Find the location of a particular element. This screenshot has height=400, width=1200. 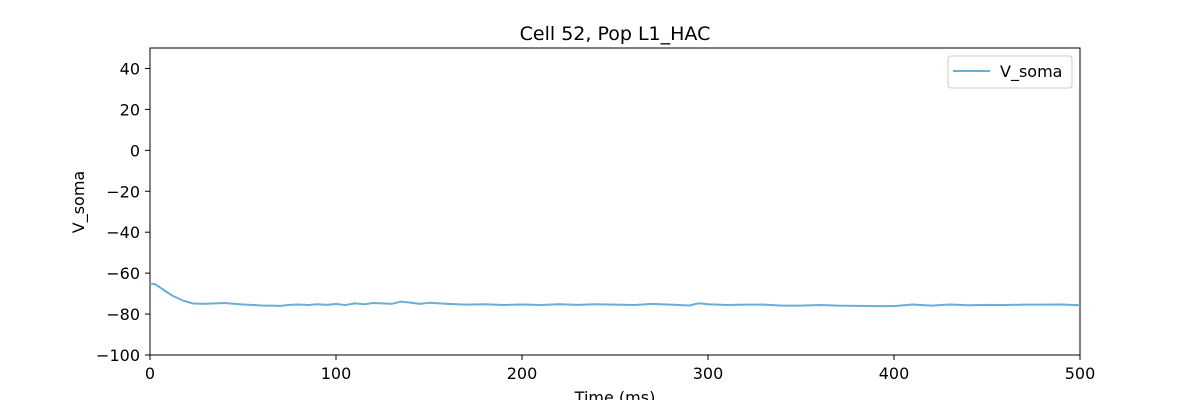

legend: V_soma is located at coordinates (1010, 72).